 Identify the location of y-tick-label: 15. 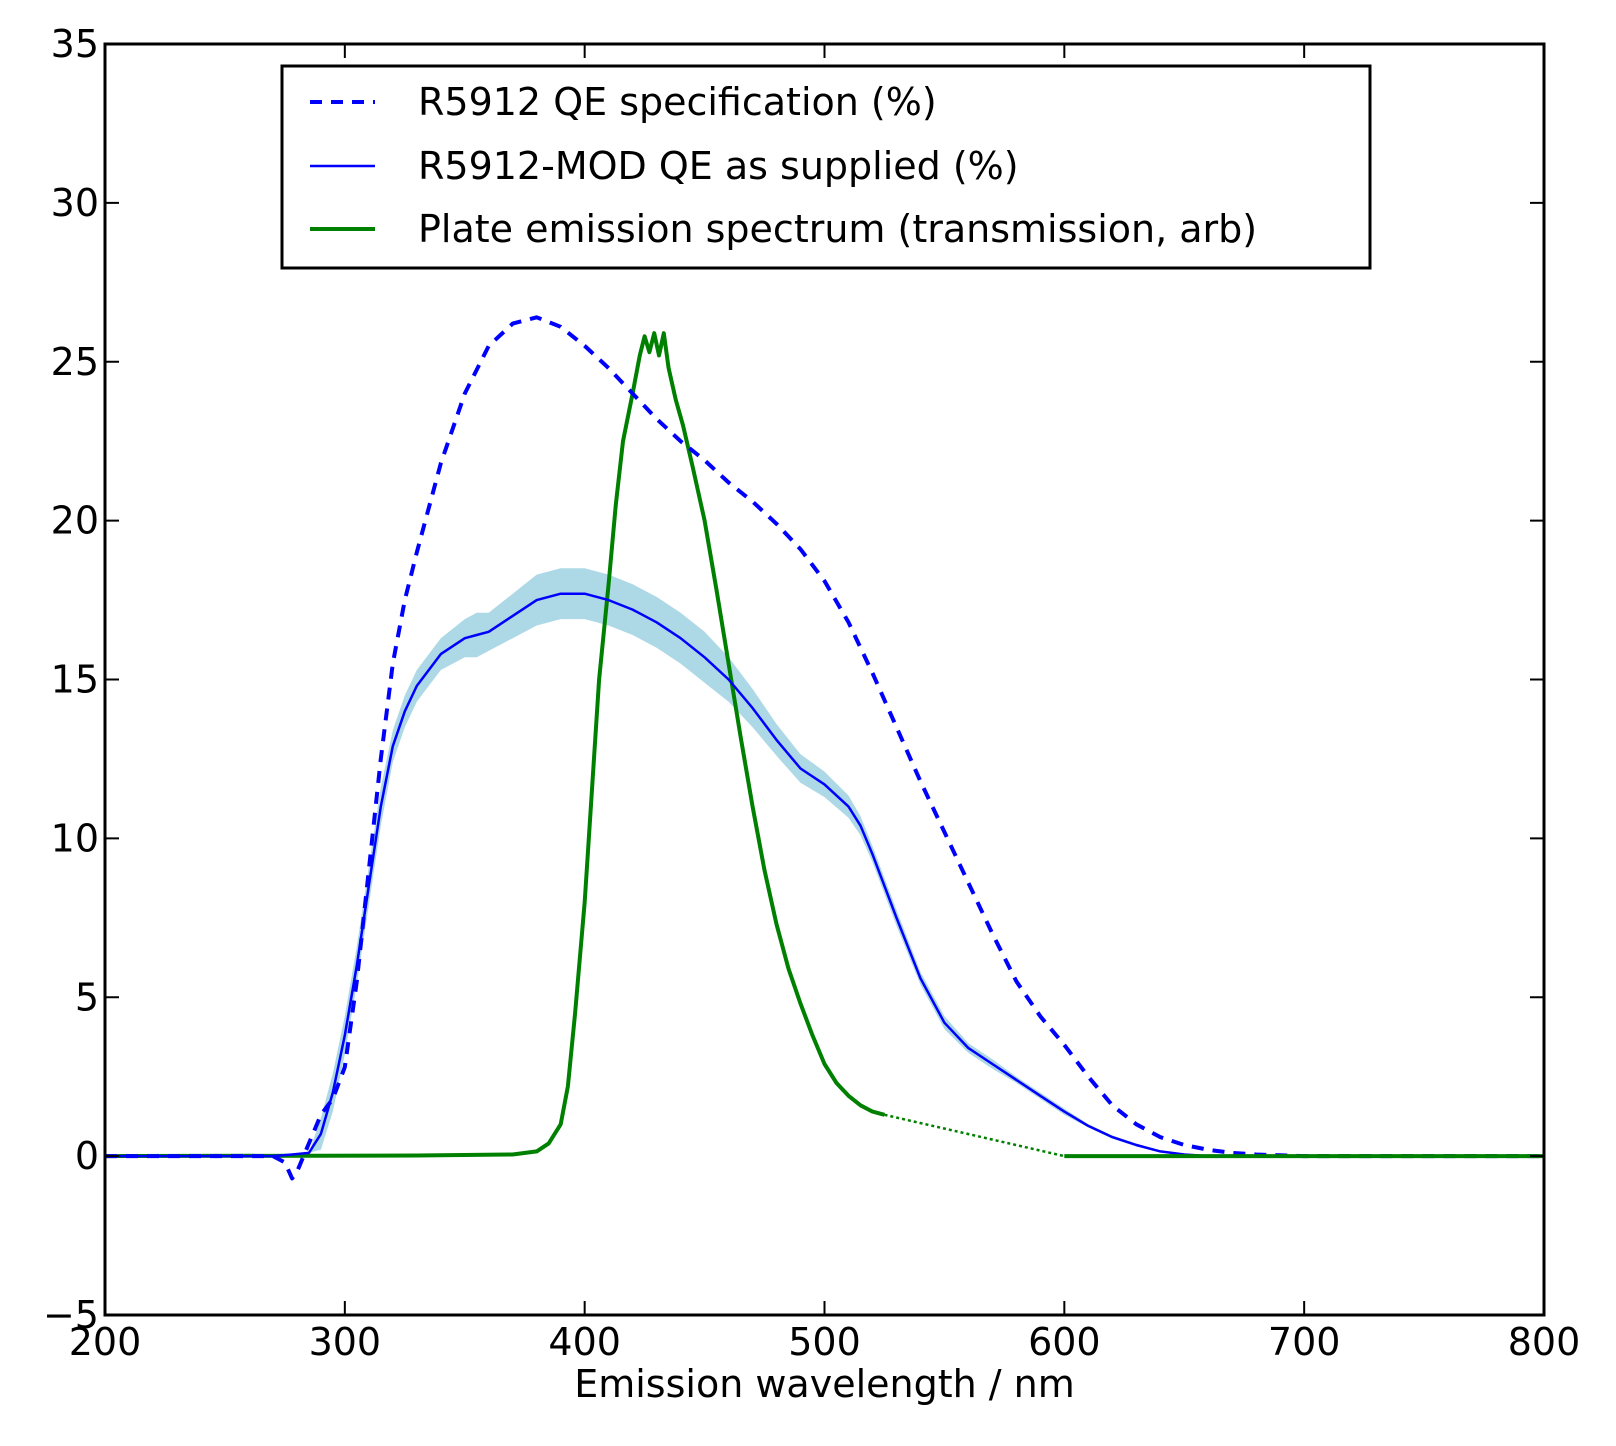
(75, 680).